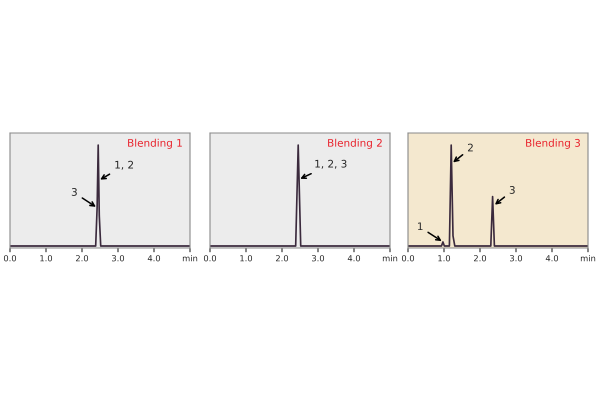 This screenshot has width=600, height=400. I want to click on annotation: 1, 2, 3, so click(330, 164).